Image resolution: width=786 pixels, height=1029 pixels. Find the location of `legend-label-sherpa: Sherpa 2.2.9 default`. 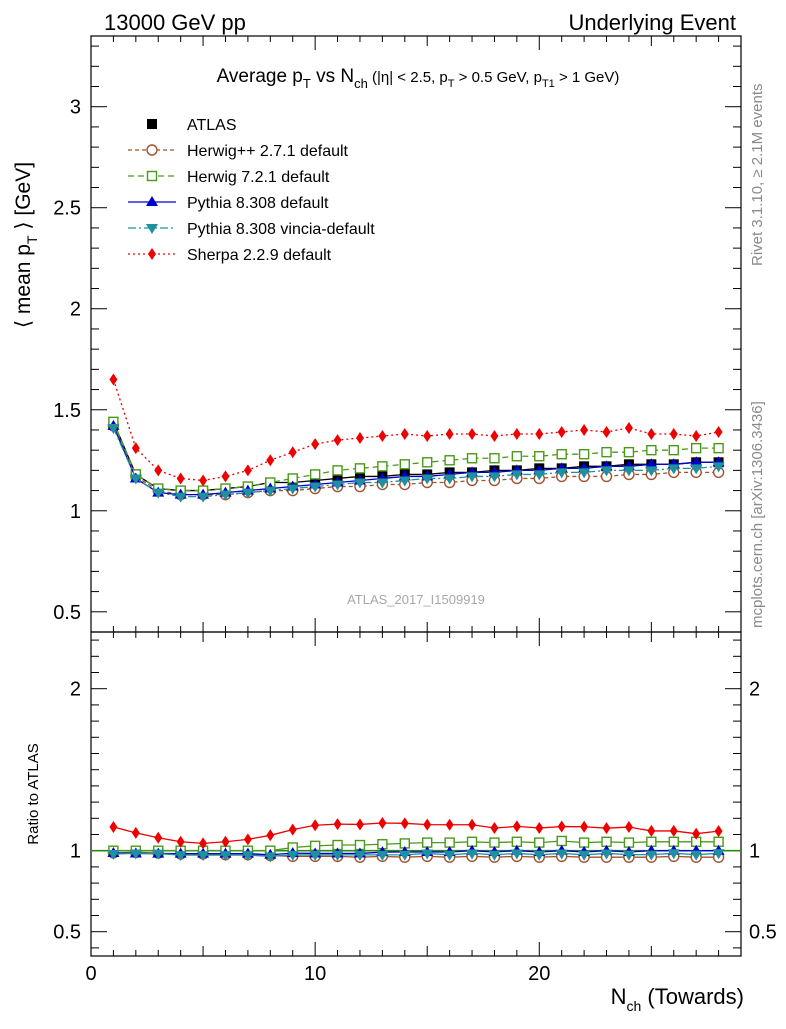

legend-label-sherpa: Sherpa 2.2.9 default is located at coordinates (259, 255).